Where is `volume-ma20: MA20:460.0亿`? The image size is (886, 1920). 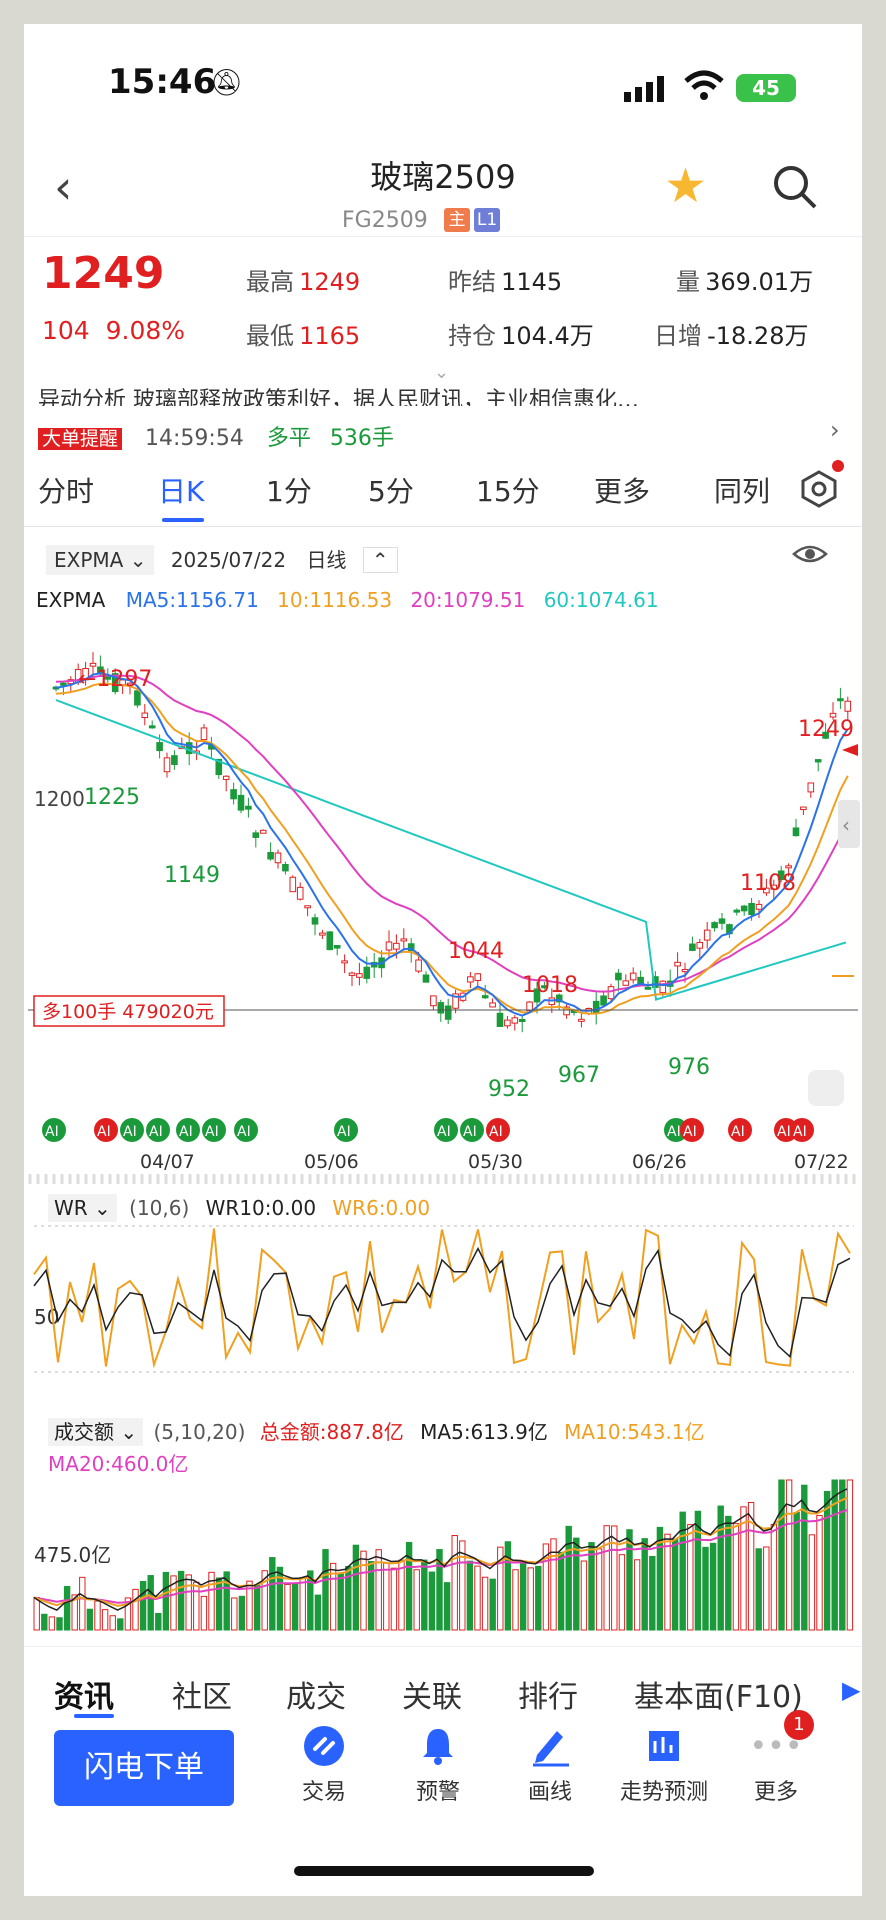 volume-ma20: MA20:460.0亿 is located at coordinates (118, 1464).